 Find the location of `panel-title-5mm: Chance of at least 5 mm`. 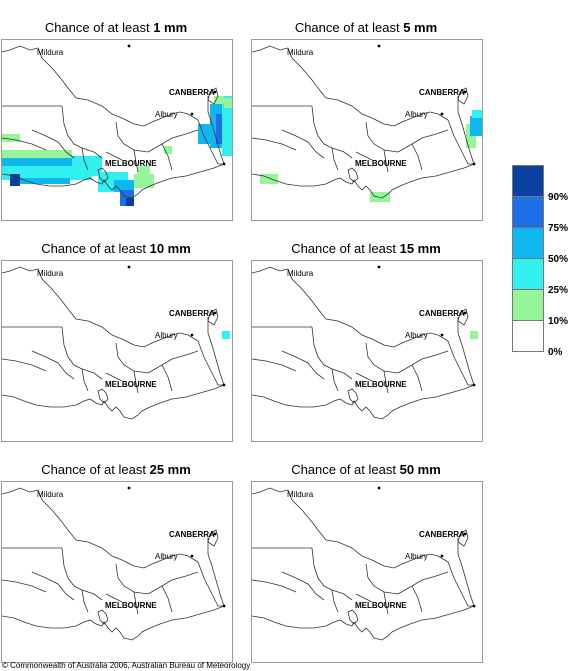

panel-title-5mm: Chance of at least 5 mm is located at coordinates (366, 27).